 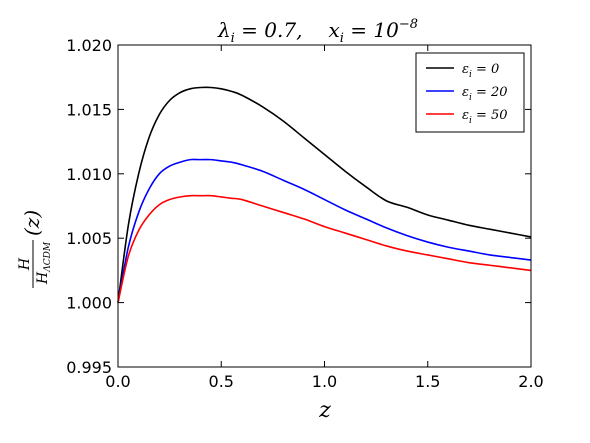 I want to click on y-tick-label: 1.005, so click(x=89, y=238).